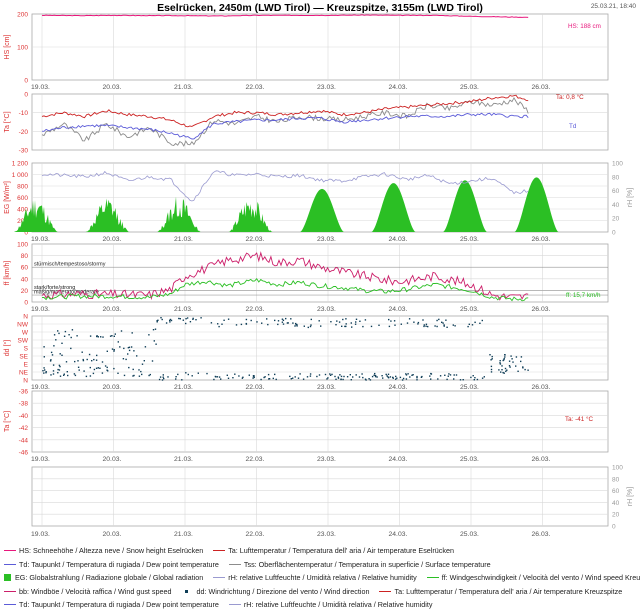 This screenshot has width=640, height=612. What do you see at coordinates (7, 348) in the screenshot?
I see `dd-ylabel: dd [°]` at bounding box center [7, 348].